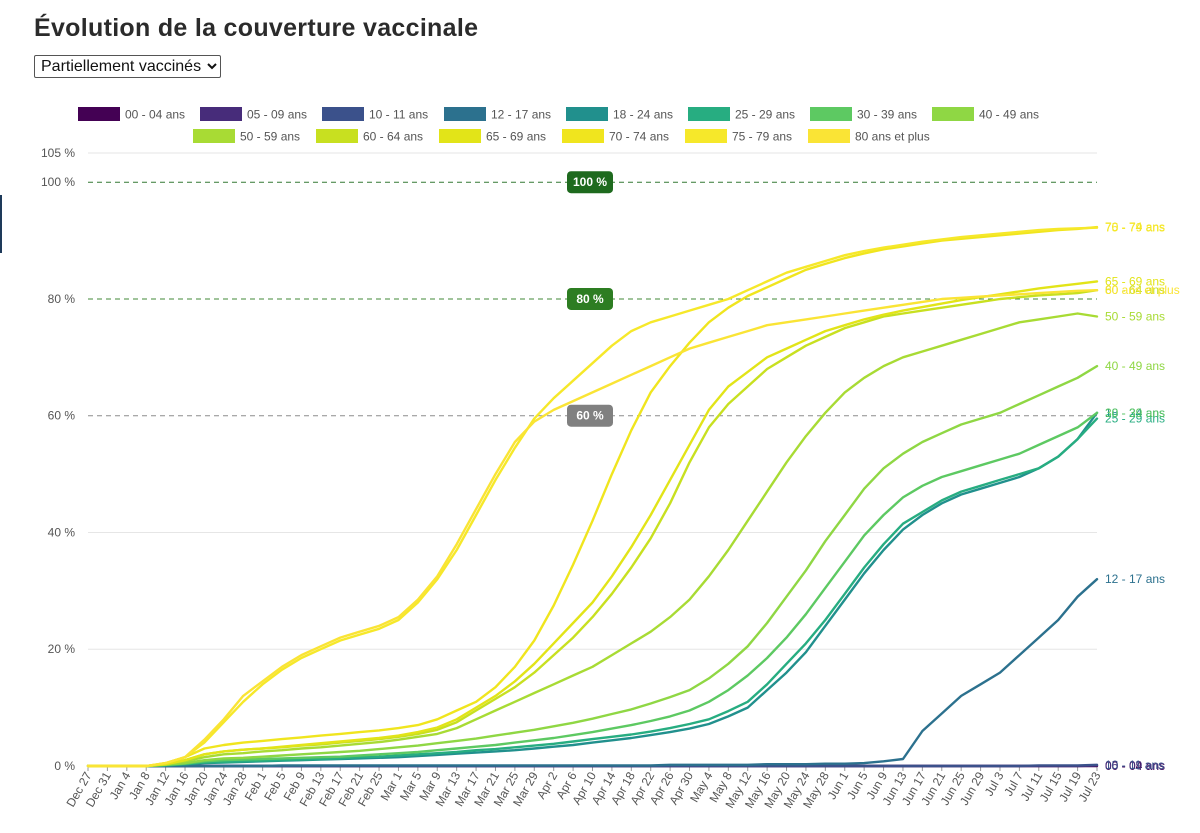  Describe the element at coordinates (887, 115) in the screenshot. I see `legend-label: 30 - 39 ans` at that location.